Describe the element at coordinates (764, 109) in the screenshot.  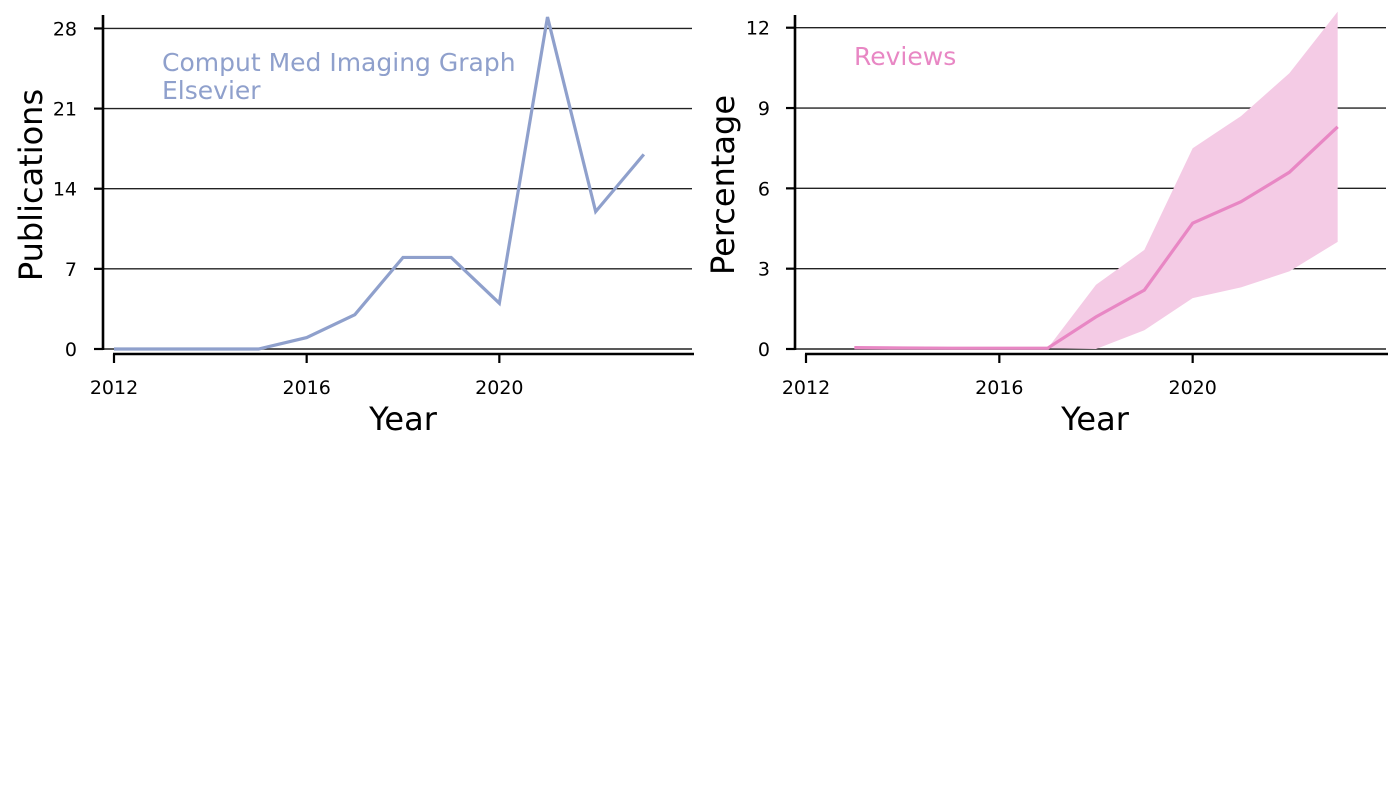
I see `y-tick-label: 9` at that location.